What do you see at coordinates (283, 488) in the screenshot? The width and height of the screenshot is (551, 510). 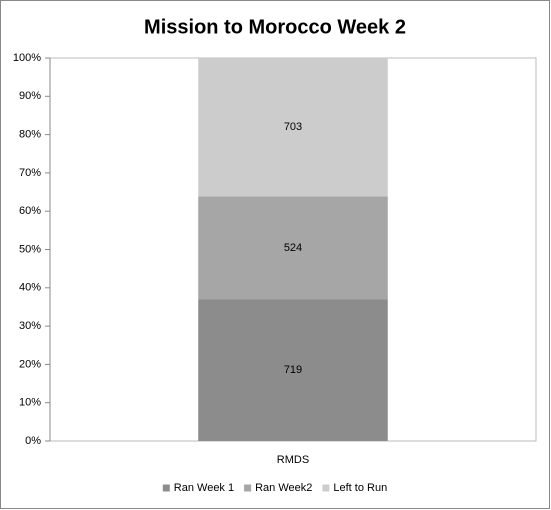 I see `legend-label: Ran Week2` at bounding box center [283, 488].